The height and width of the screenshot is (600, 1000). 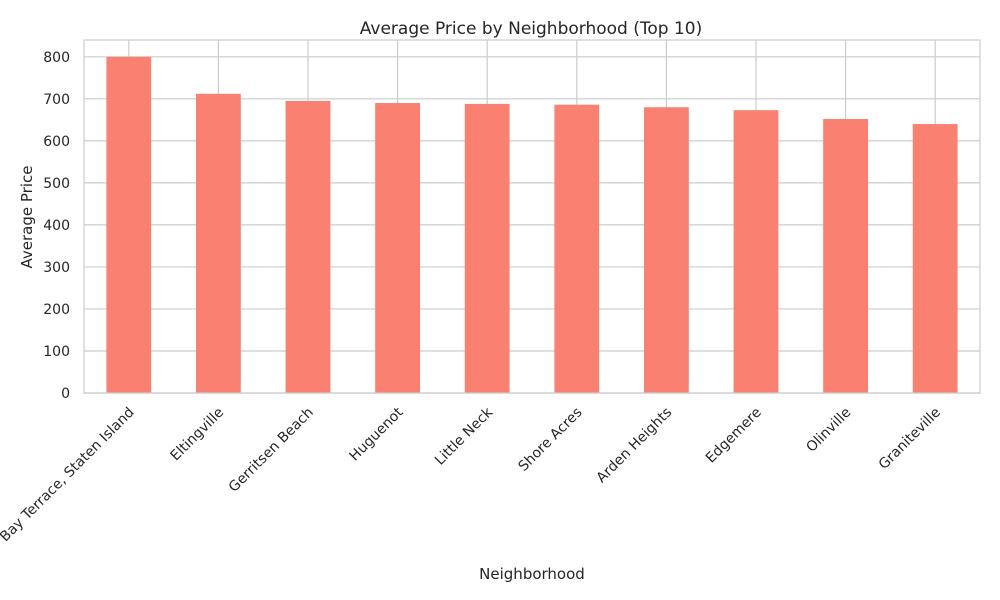 I want to click on y-tick-label: 400, so click(x=56, y=226).